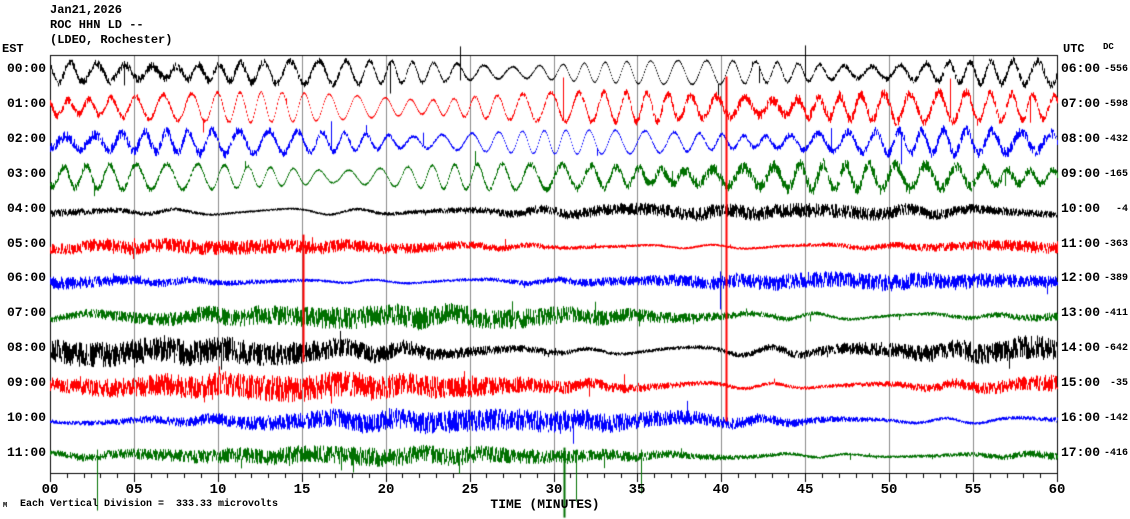  Describe the element at coordinates (1115, 104) in the screenshot. I see `dc-offset-value: -598` at that location.